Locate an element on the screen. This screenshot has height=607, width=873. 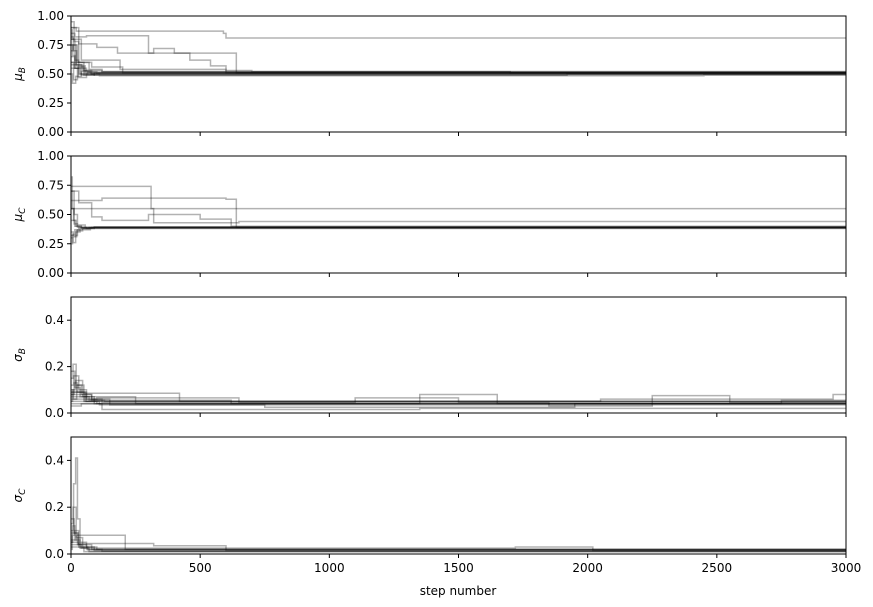
y-axis-label: μC is located at coordinates (19, 215).